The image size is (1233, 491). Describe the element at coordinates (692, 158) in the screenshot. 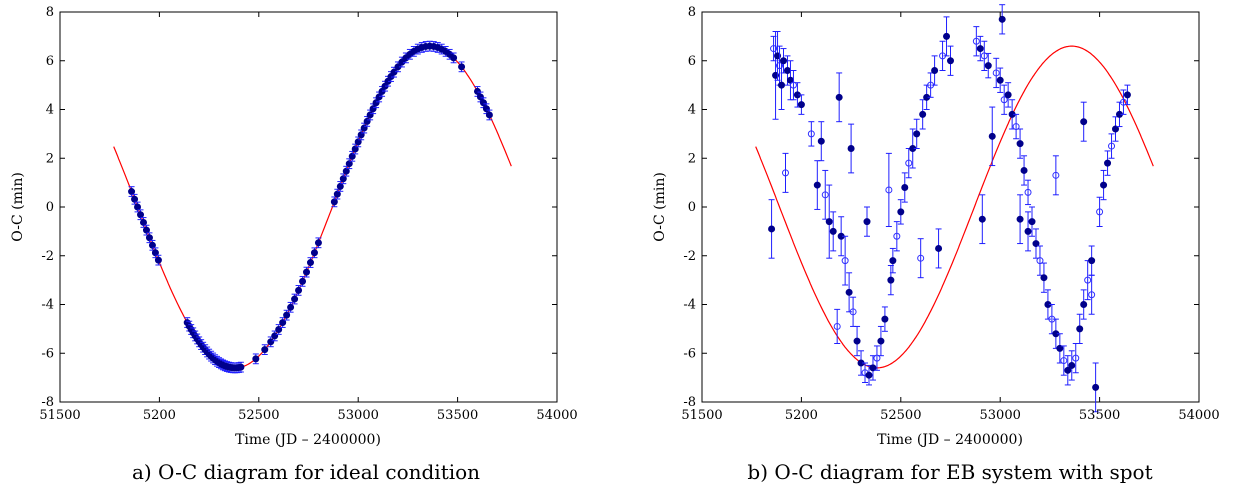

I see `y-tick-label: 2` at that location.